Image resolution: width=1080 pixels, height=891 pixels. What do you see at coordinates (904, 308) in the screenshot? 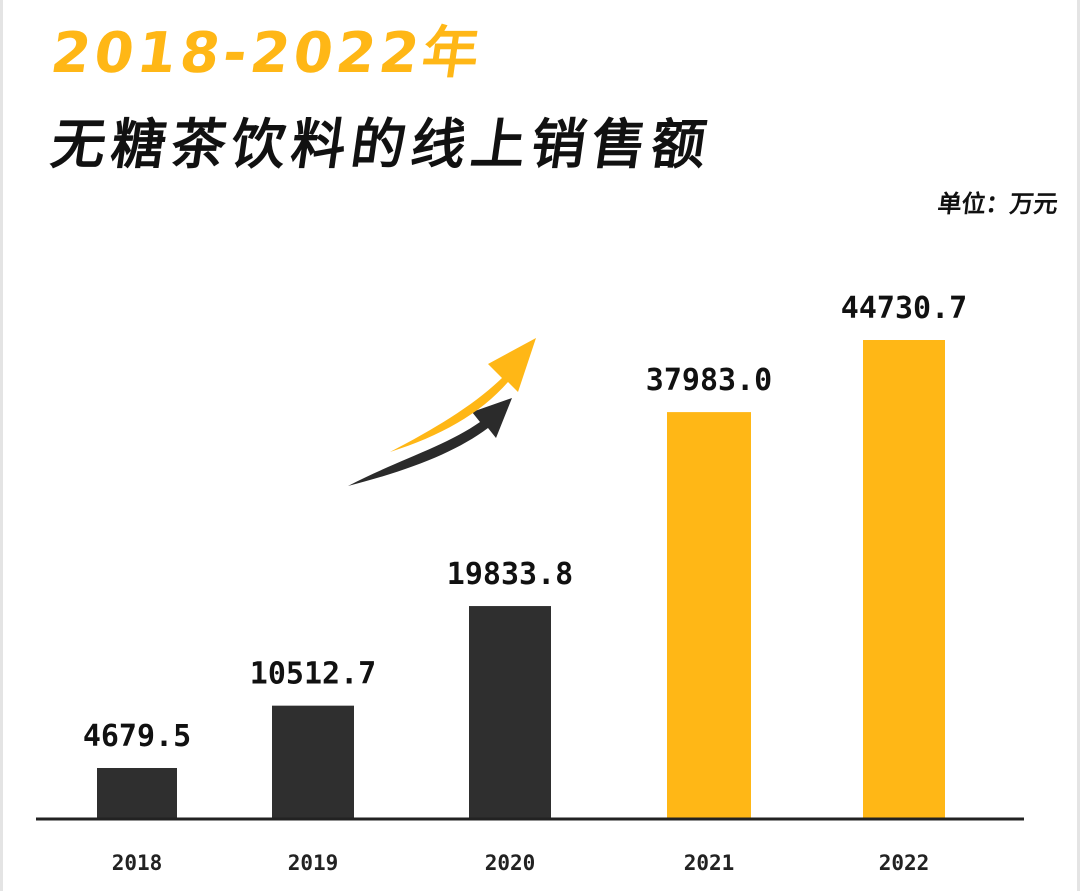
I see `value-label-2022: 44730.7` at bounding box center [904, 308].